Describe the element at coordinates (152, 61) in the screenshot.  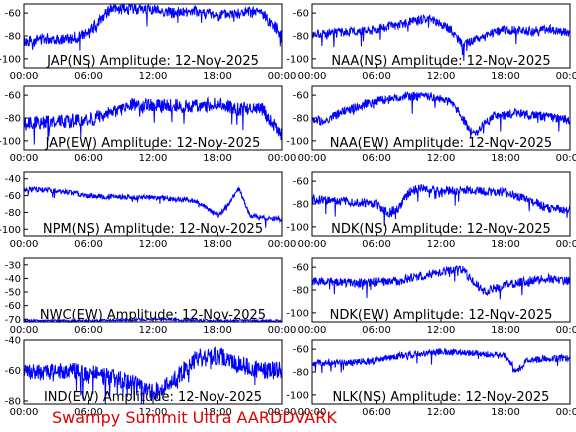
I see `panel-title: JAP(NS) Amplitude: 12-Nov-2025` at that location.